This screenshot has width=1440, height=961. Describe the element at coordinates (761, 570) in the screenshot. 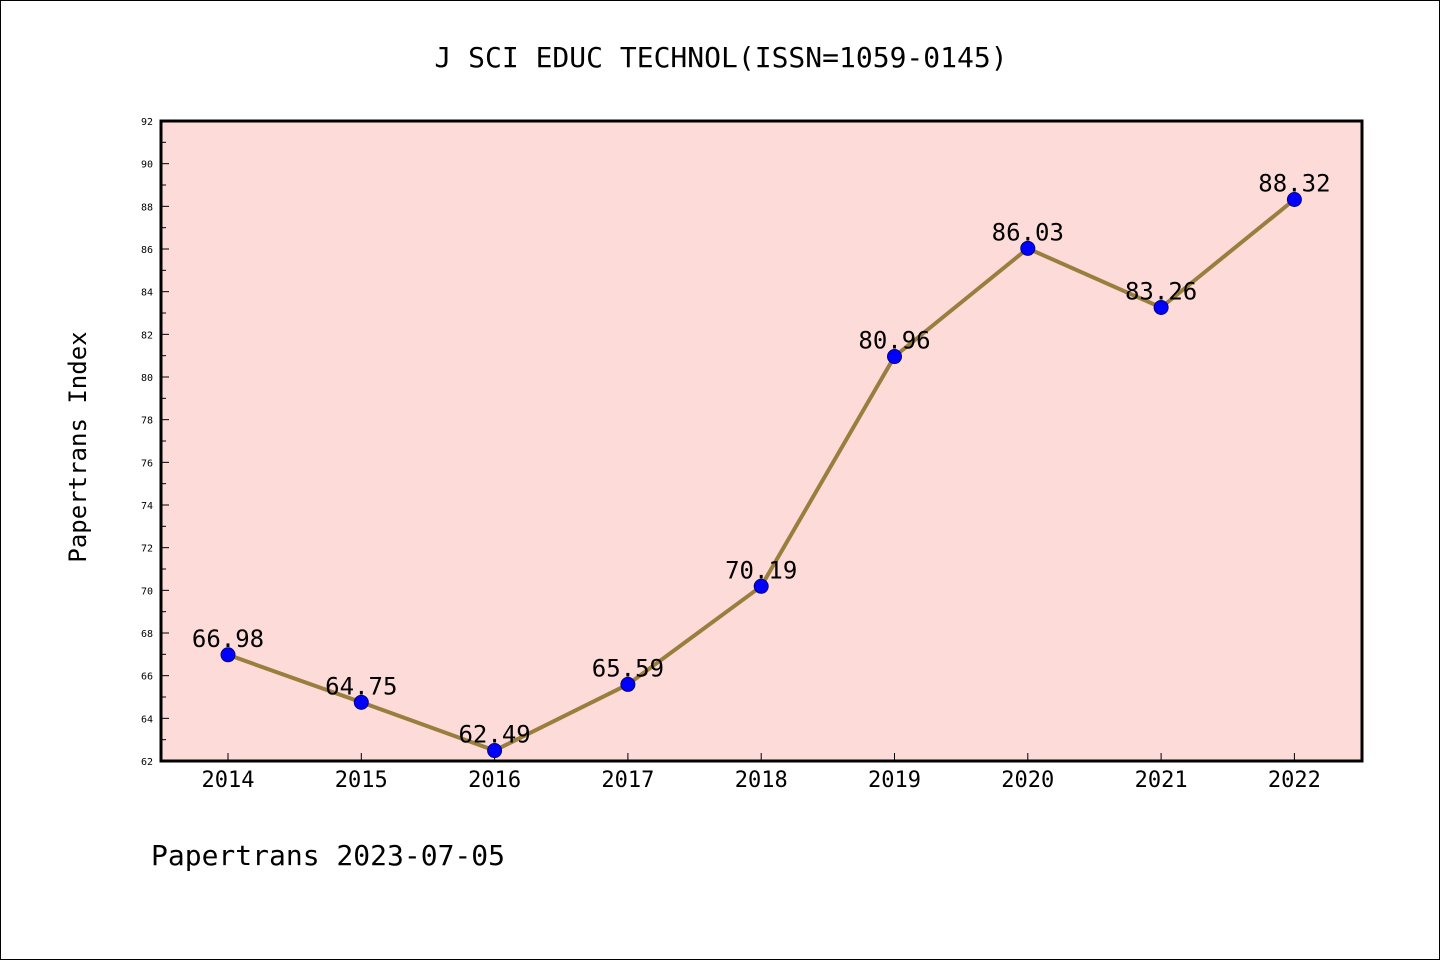

I see `data-label: 70.19` at that location.